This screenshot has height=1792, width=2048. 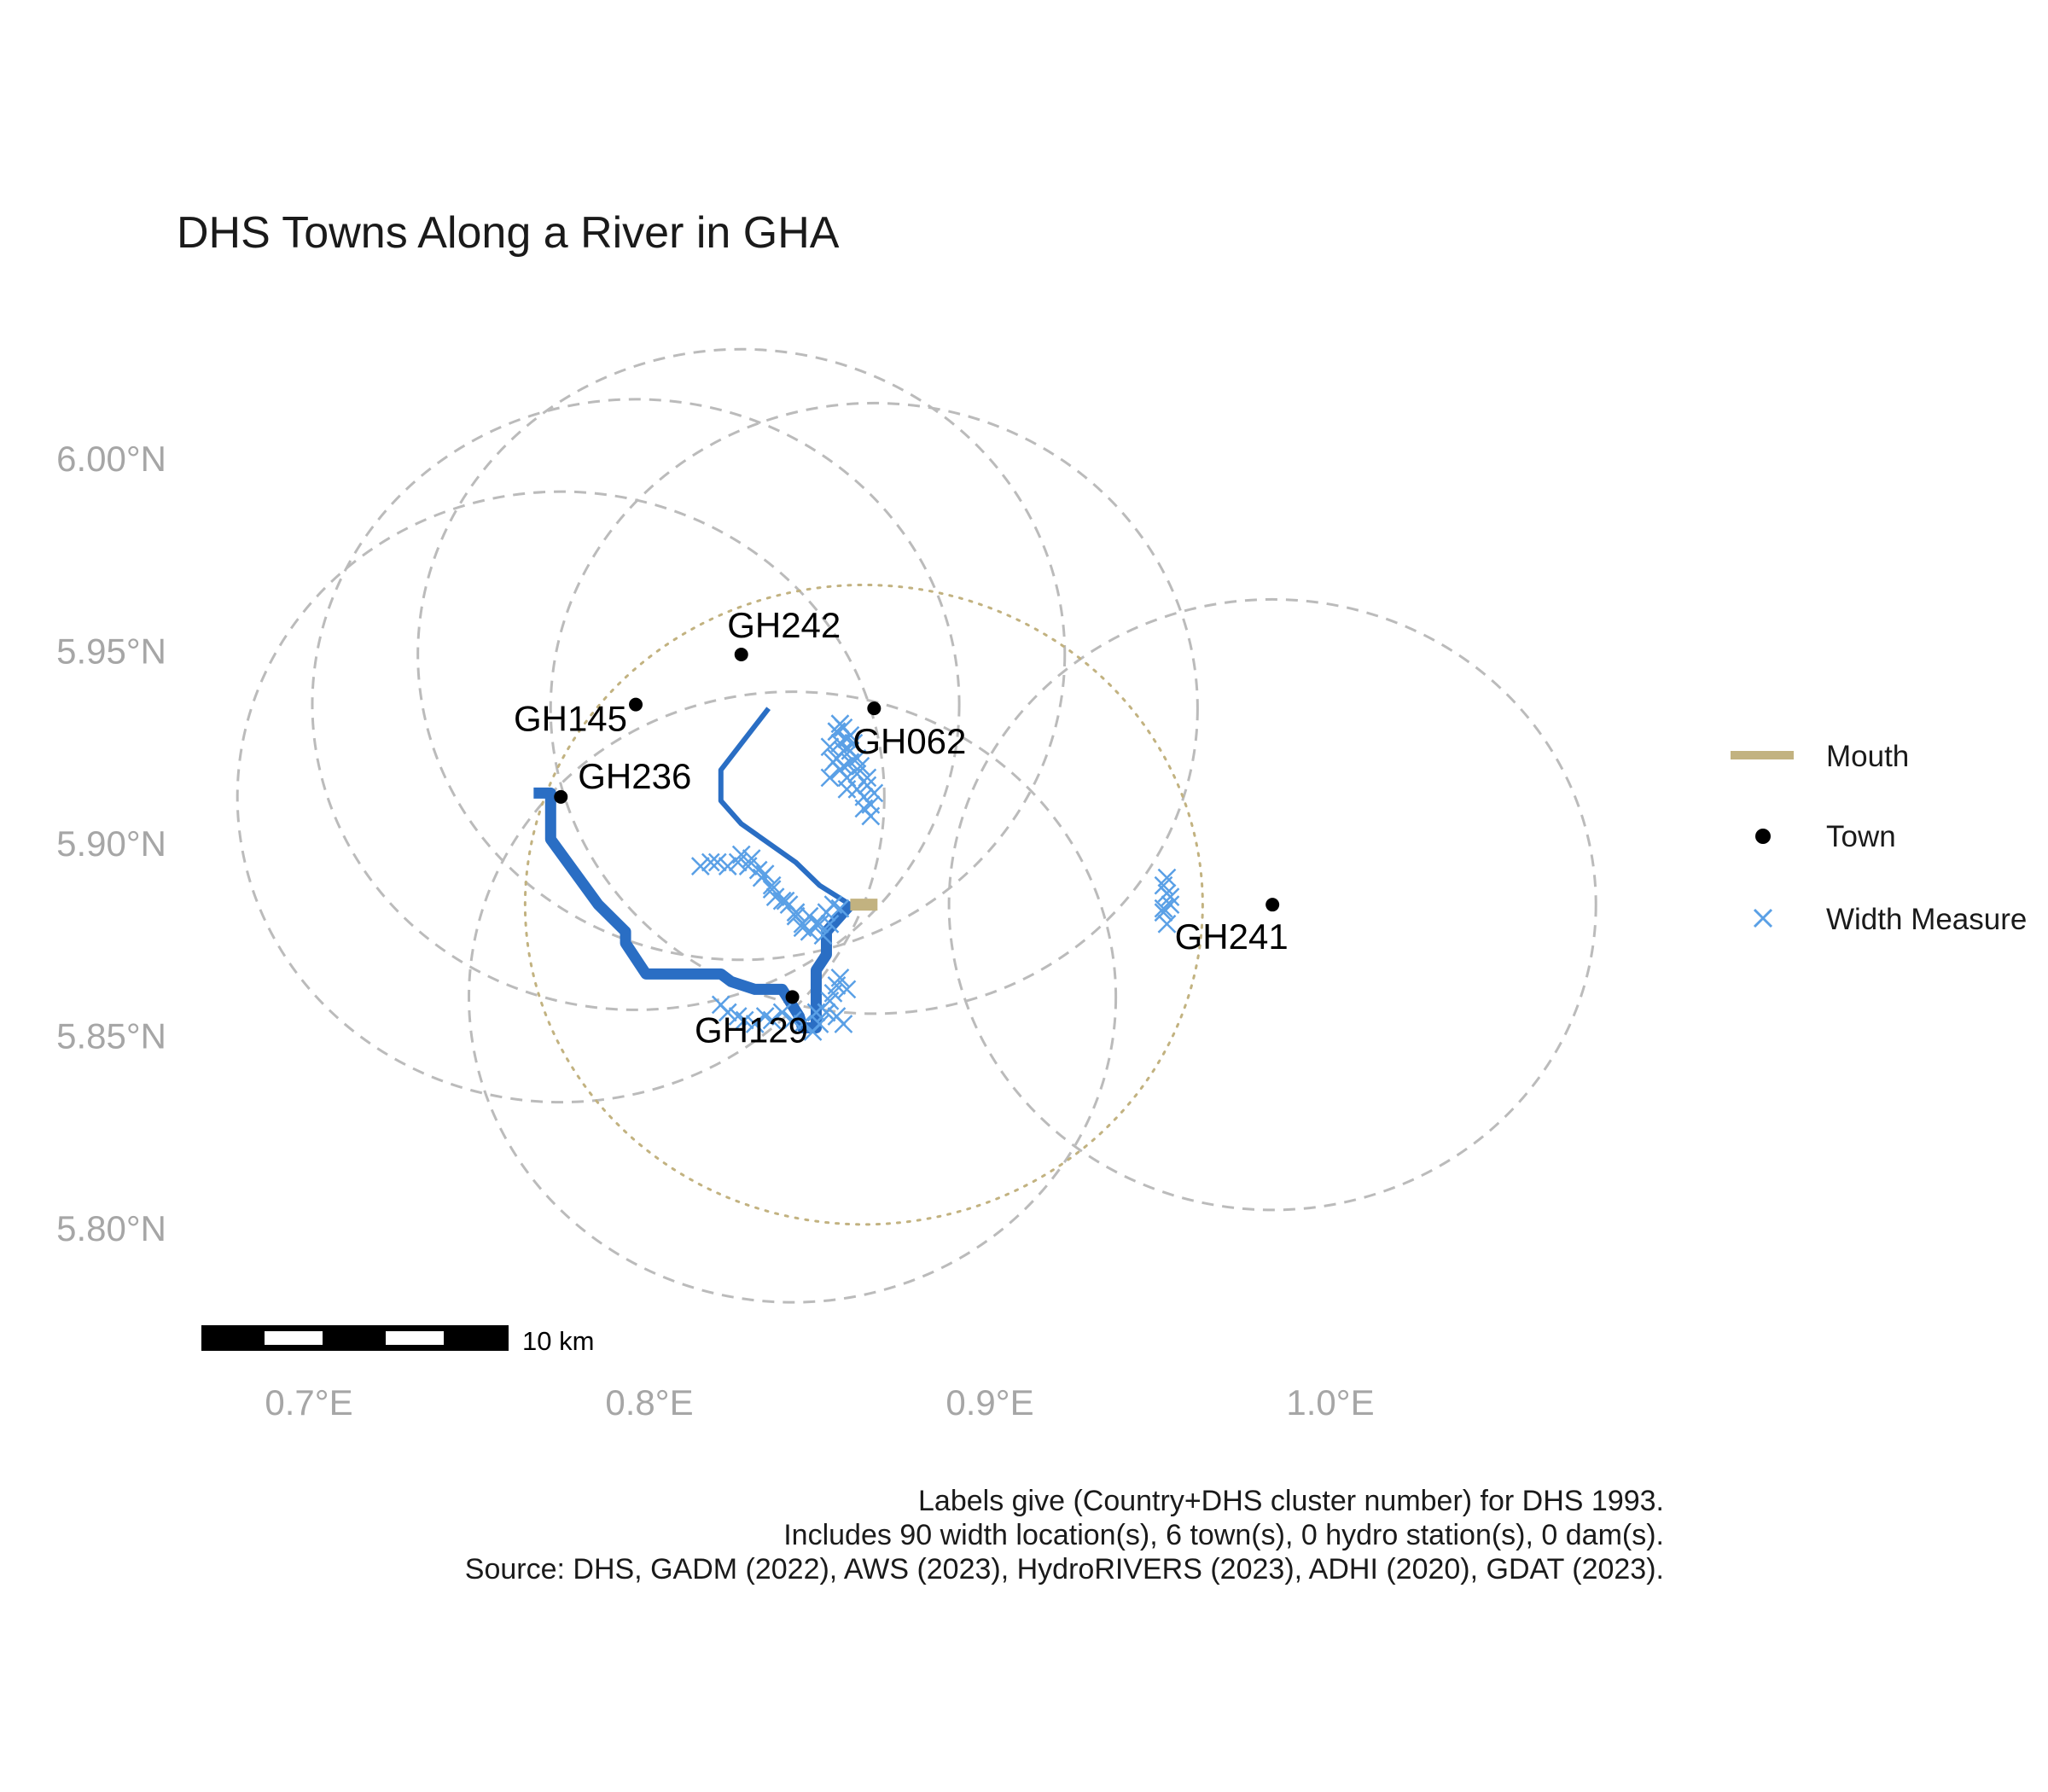 What do you see at coordinates (111, 459) in the screenshot?
I see `y-tick-label: 6.00°N` at bounding box center [111, 459].